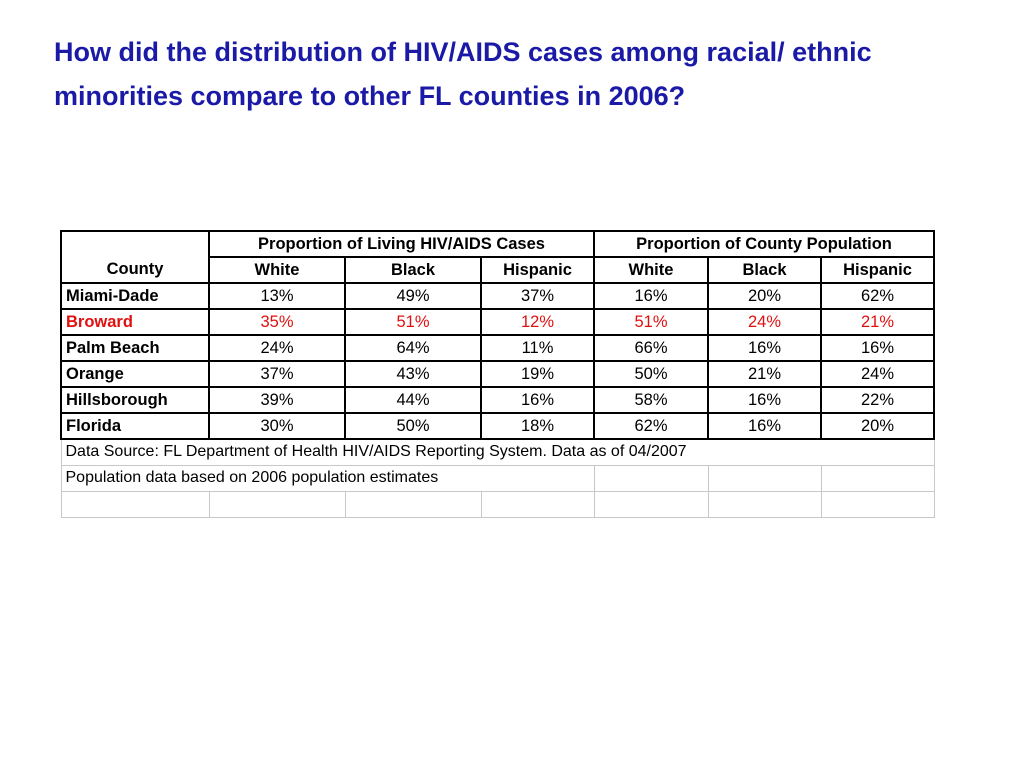 The width and height of the screenshot is (1024, 768). Describe the element at coordinates (764, 270) in the screenshot. I see `subheader-population-black: Black` at that location.